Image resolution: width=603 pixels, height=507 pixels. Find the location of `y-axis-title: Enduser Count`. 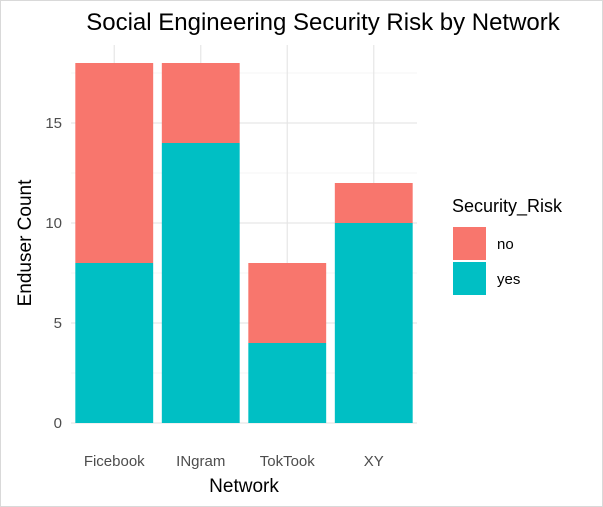

y-axis-title: Enduser Count is located at coordinates (25, 242).